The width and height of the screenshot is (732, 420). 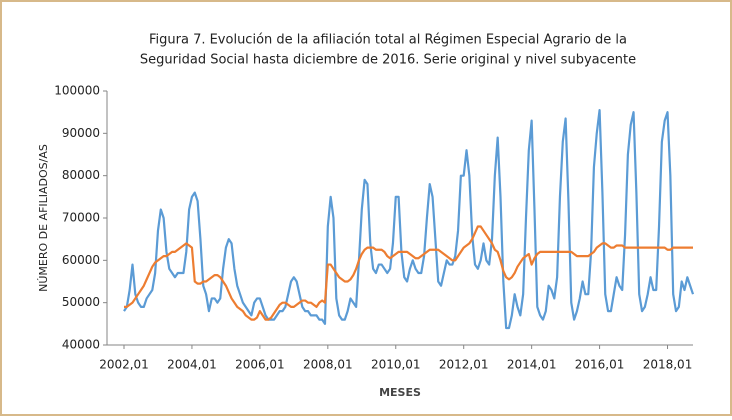 What do you see at coordinates (43, 218) in the screenshot?
I see `y-axis-label: NÚMERO DE AFILIADOS/AS` at bounding box center [43, 218].